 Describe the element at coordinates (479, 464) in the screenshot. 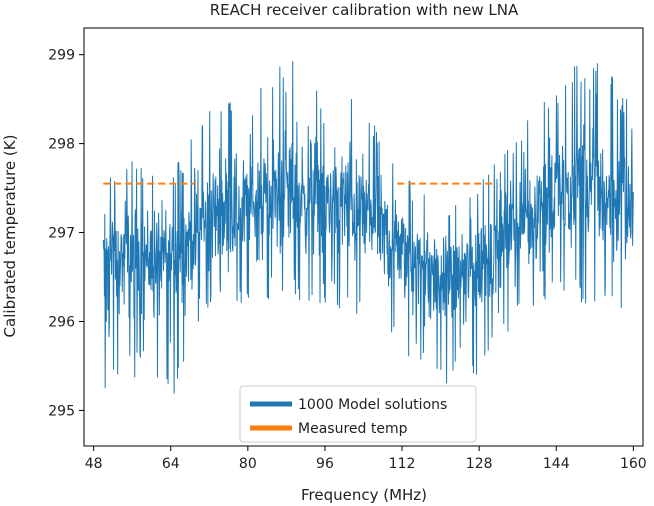

I see `x-tick-label: 128` at that location.